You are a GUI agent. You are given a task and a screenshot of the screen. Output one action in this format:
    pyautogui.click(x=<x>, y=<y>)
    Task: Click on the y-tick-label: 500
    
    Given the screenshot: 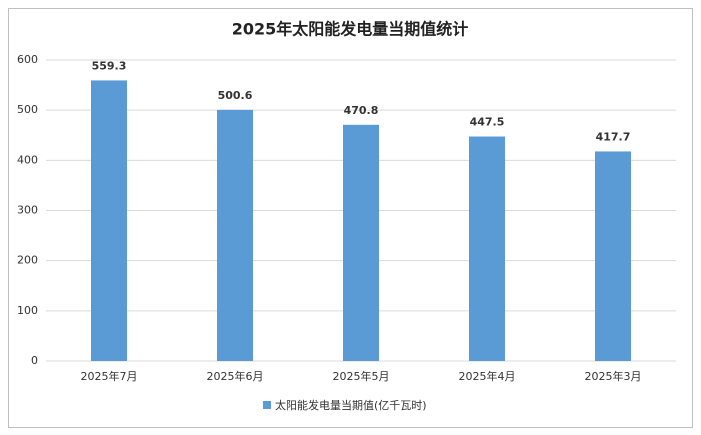 What is the action you would take?
    pyautogui.click(x=27, y=109)
    